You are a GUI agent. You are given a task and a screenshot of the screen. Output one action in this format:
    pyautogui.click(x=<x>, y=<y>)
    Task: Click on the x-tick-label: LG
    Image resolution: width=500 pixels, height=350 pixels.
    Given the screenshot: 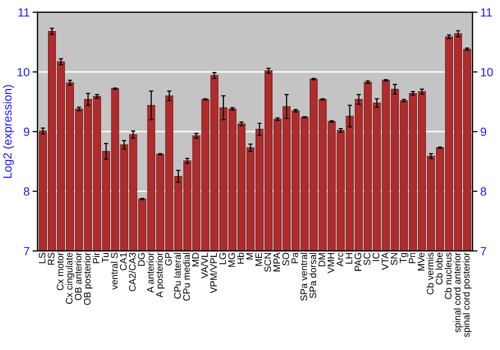 What is the action you would take?
    pyautogui.click(x=222, y=258)
    